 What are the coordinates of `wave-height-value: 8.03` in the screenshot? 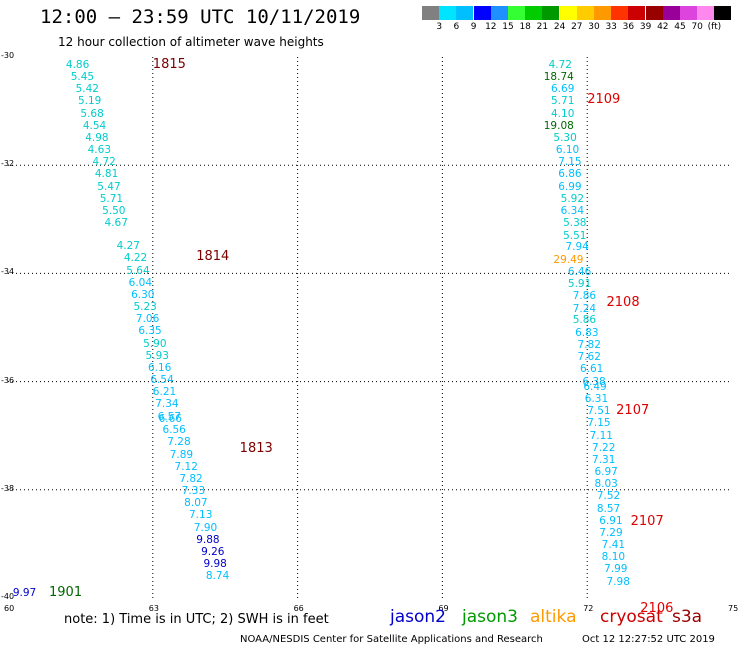 It's located at (606, 484).